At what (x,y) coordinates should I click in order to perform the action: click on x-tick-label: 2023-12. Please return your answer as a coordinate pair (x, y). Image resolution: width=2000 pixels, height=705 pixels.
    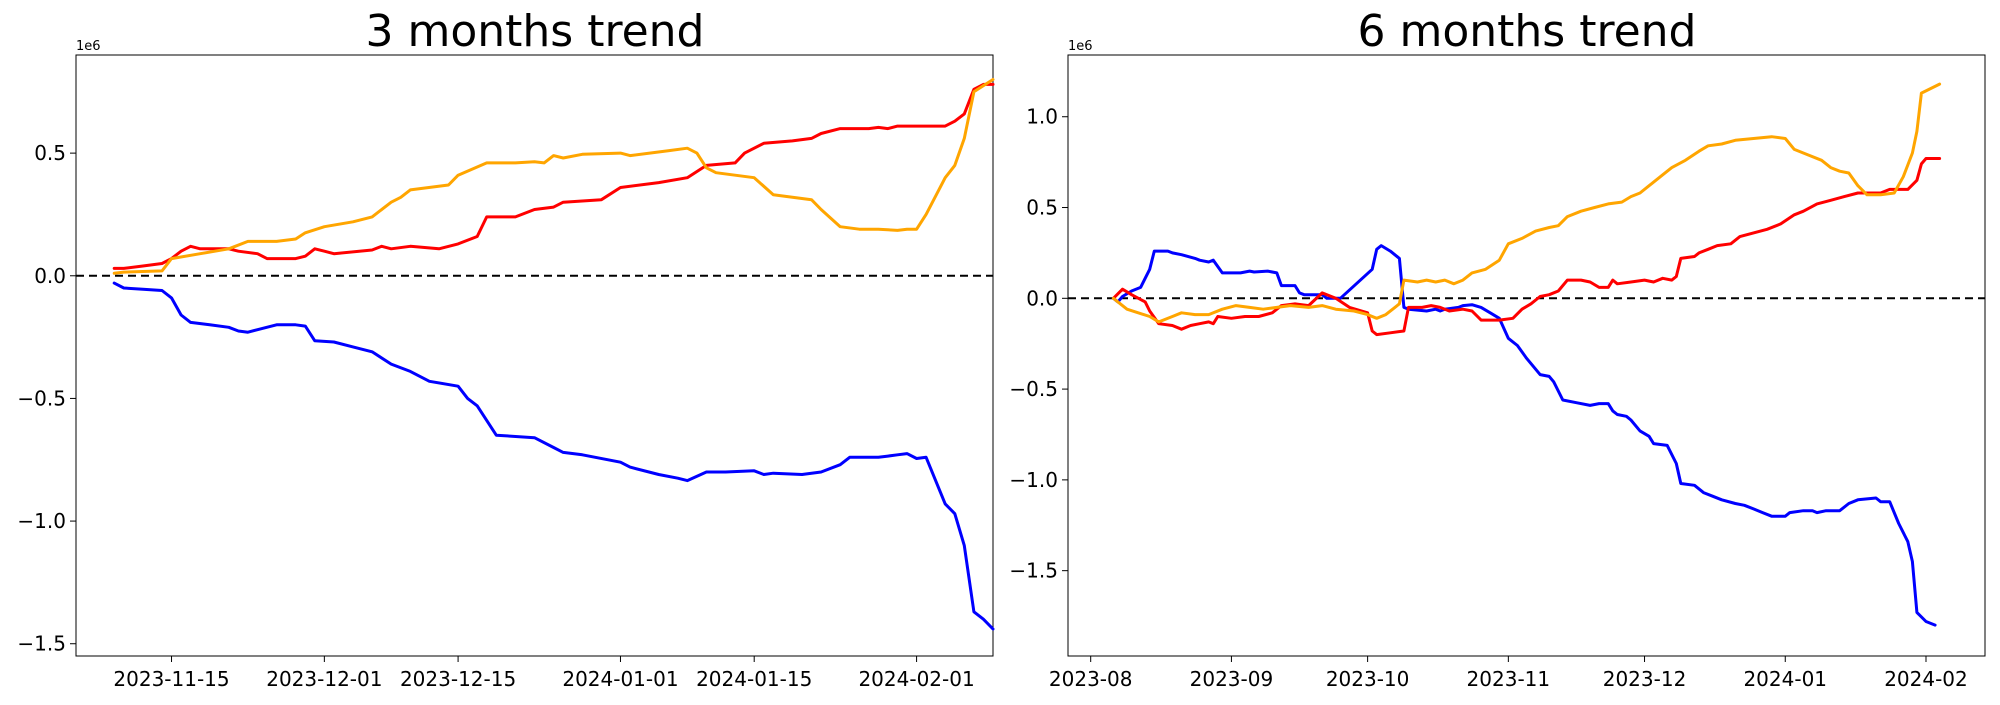
    Looking at the image, I should click on (1645, 679).